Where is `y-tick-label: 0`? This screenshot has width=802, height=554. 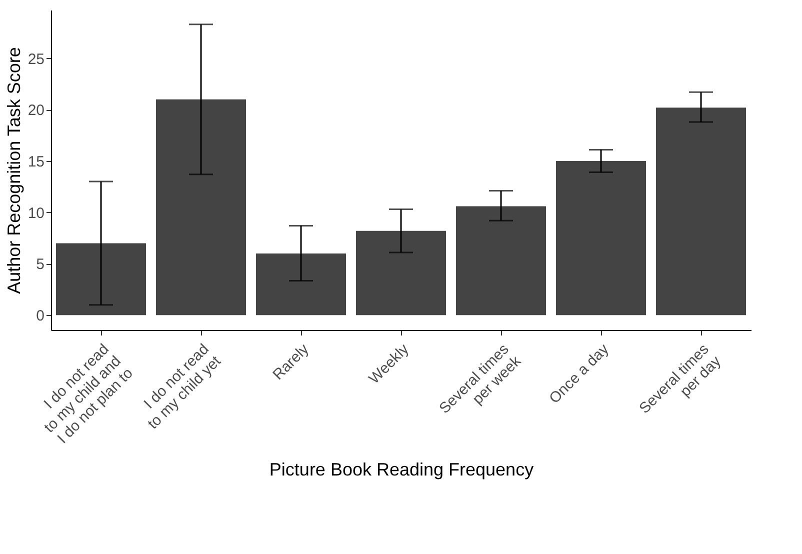 y-tick-label: 0 is located at coordinates (40, 316).